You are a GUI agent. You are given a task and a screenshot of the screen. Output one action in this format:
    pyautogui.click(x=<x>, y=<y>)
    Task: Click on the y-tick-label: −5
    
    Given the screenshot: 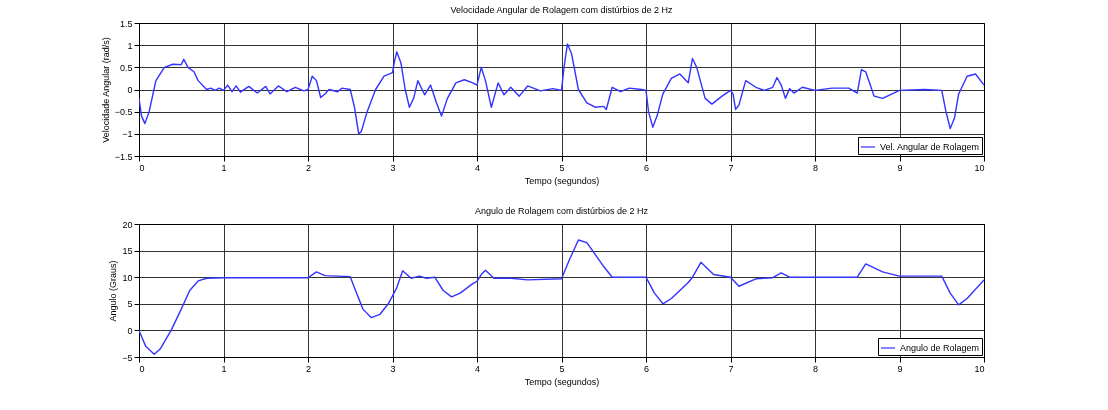 What is the action you would take?
    pyautogui.click(x=127, y=357)
    